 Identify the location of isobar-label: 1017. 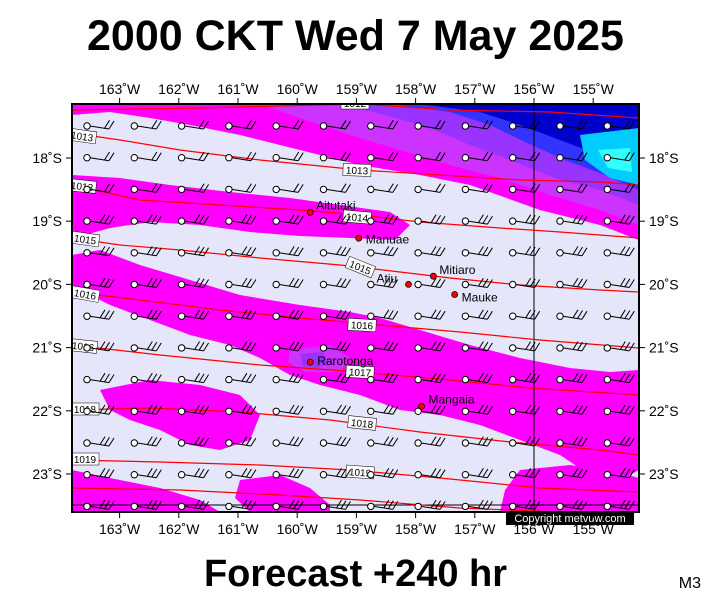
(360, 373).